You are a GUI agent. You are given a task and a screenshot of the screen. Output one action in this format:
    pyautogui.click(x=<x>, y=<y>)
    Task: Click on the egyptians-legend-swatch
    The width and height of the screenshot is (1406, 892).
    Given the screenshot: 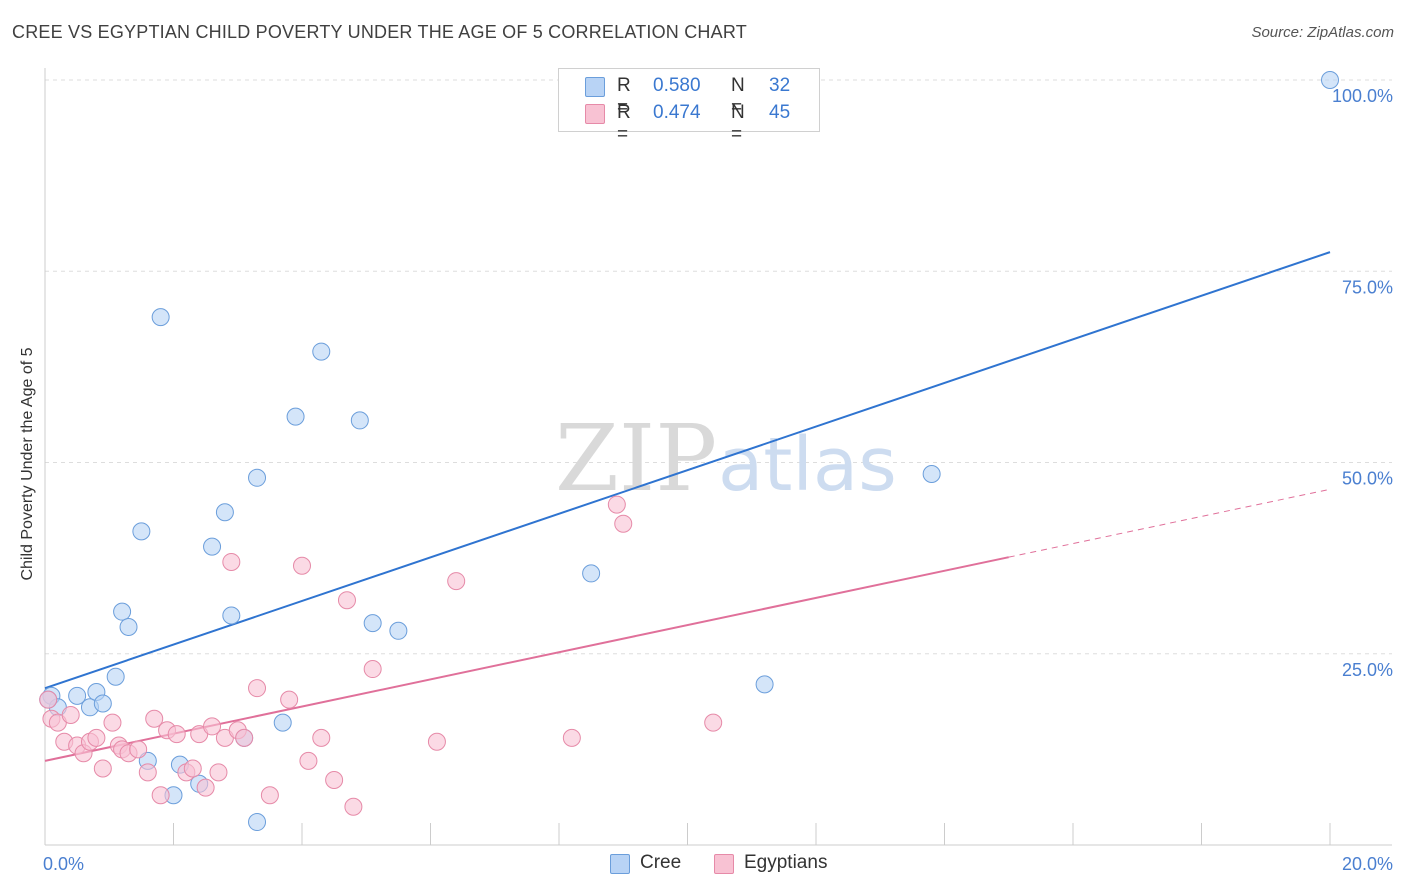 What is the action you would take?
    pyautogui.click(x=724, y=864)
    